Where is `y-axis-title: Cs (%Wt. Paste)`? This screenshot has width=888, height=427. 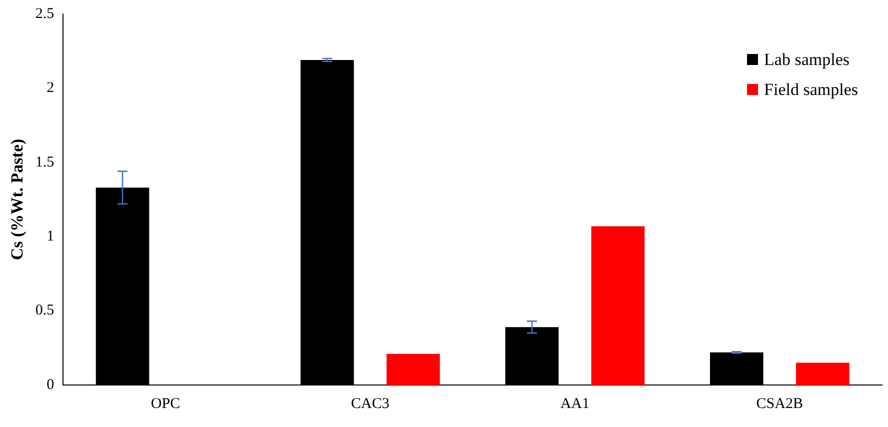 y-axis-title: Cs (%Wt. Paste) is located at coordinates (17, 199).